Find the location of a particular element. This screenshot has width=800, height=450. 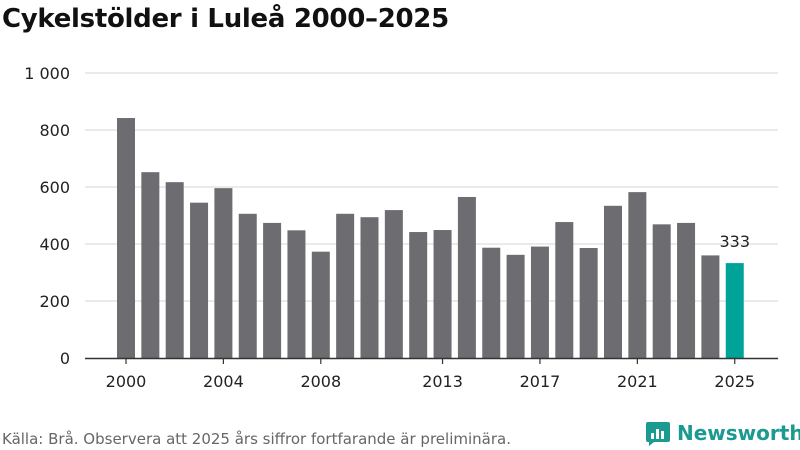

bar-2012 is located at coordinates (418, 295).